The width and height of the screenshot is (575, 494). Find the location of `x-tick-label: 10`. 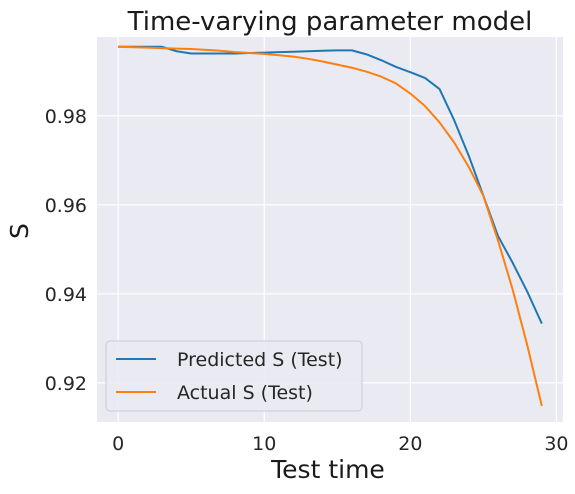

x-tick-label: 10 is located at coordinates (264, 444).